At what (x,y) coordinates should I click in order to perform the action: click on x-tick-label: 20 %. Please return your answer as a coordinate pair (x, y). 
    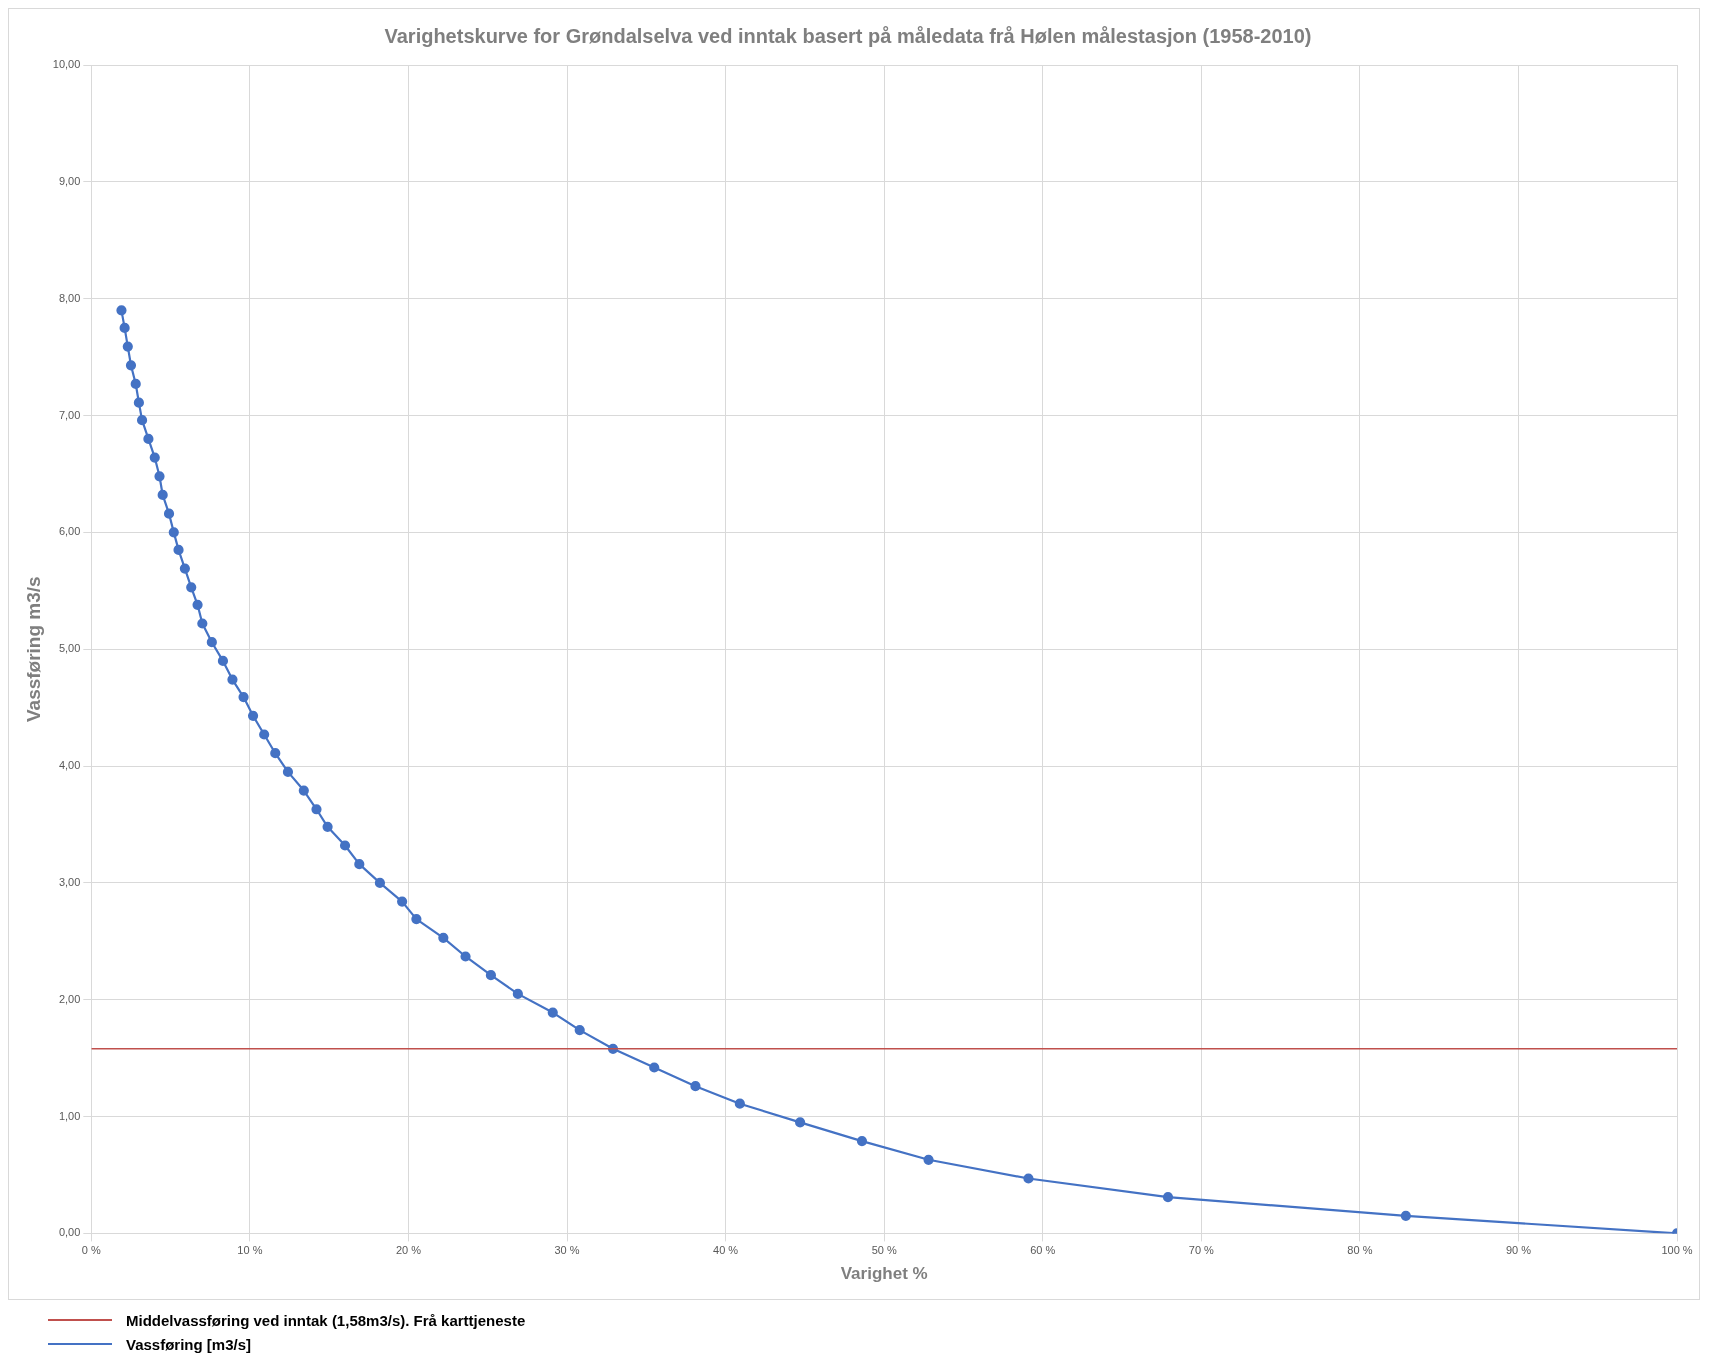
    Looking at the image, I should click on (408, 1250).